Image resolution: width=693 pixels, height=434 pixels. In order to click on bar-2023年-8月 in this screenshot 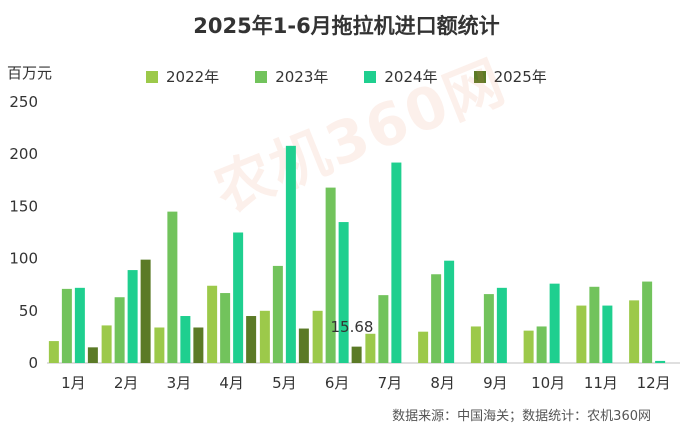, I will do `click(436, 318)`.